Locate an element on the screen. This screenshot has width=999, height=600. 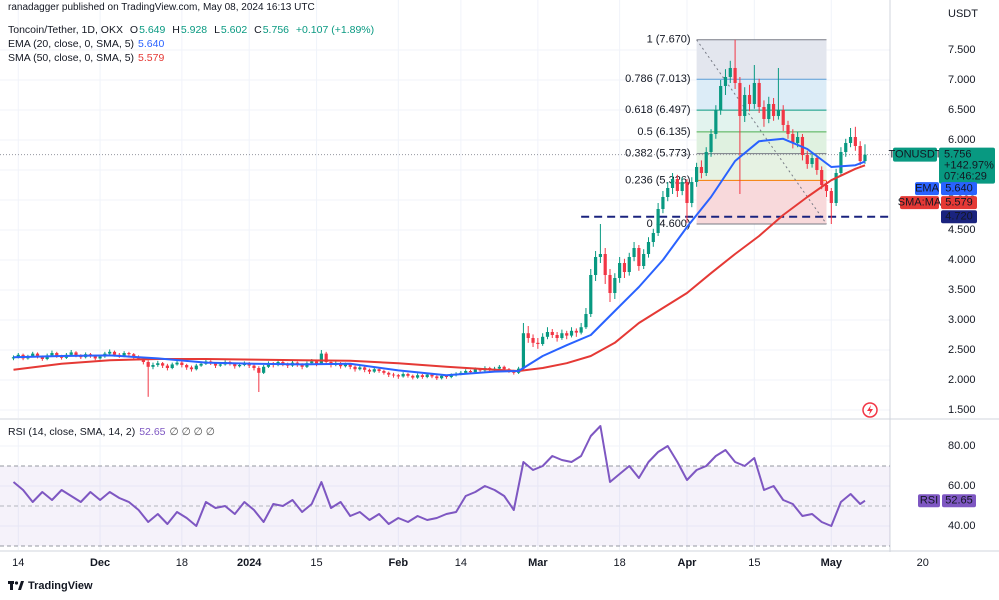
rsi-value: 52.65 is located at coordinates (152, 432).